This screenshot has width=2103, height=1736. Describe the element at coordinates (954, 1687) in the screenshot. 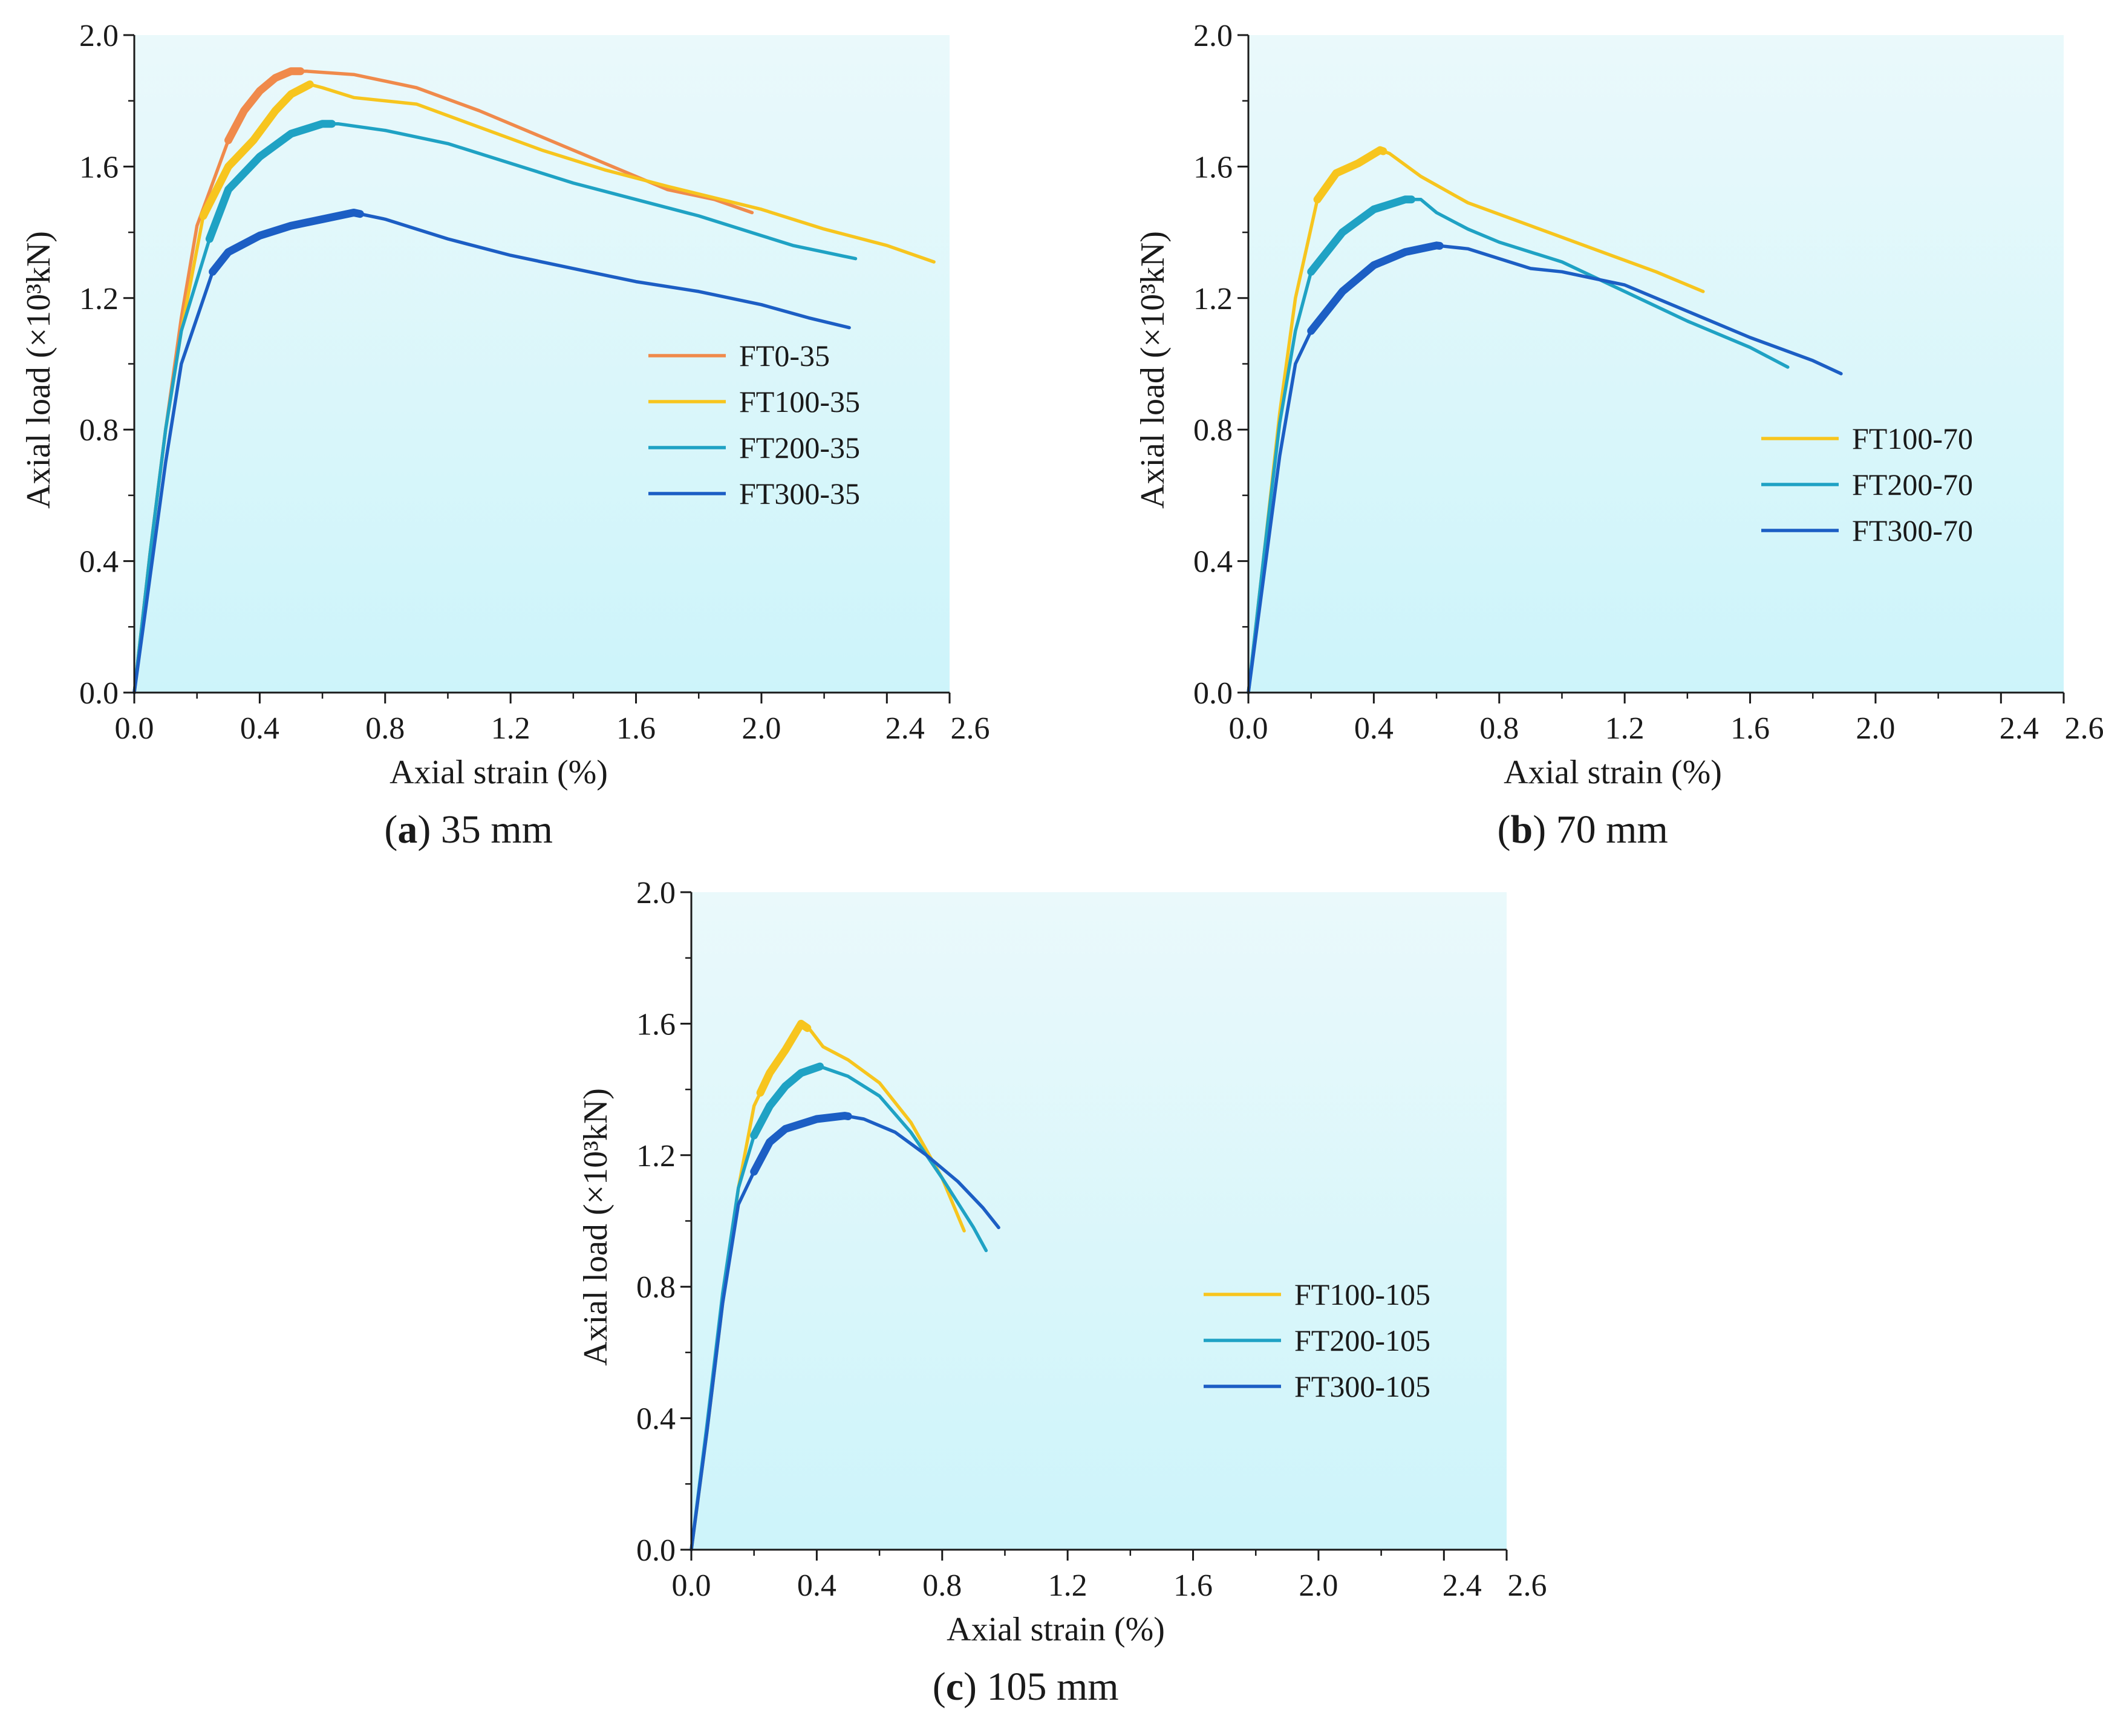

I see `caption-letter: c` at that location.